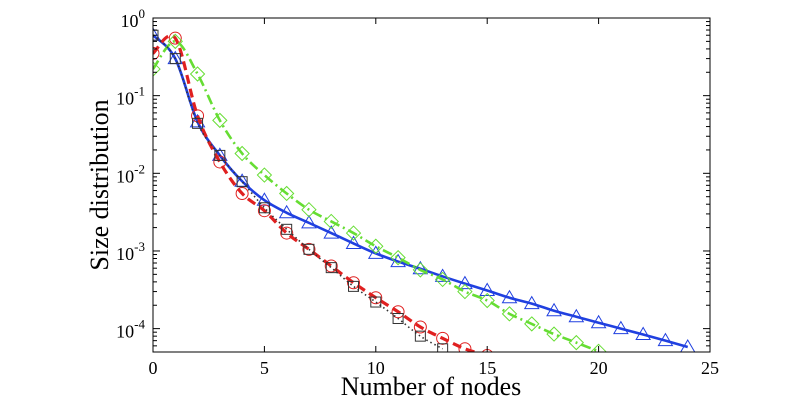  What do you see at coordinates (487, 368) in the screenshot?
I see `x-tick-label: 15` at bounding box center [487, 368].